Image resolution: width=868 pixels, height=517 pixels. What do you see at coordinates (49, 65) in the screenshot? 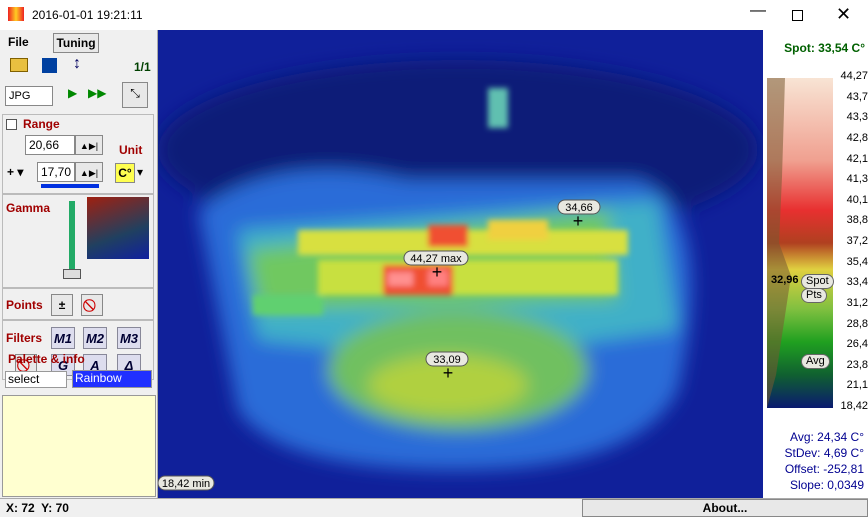
I see `save-icon` at bounding box center [49, 65].